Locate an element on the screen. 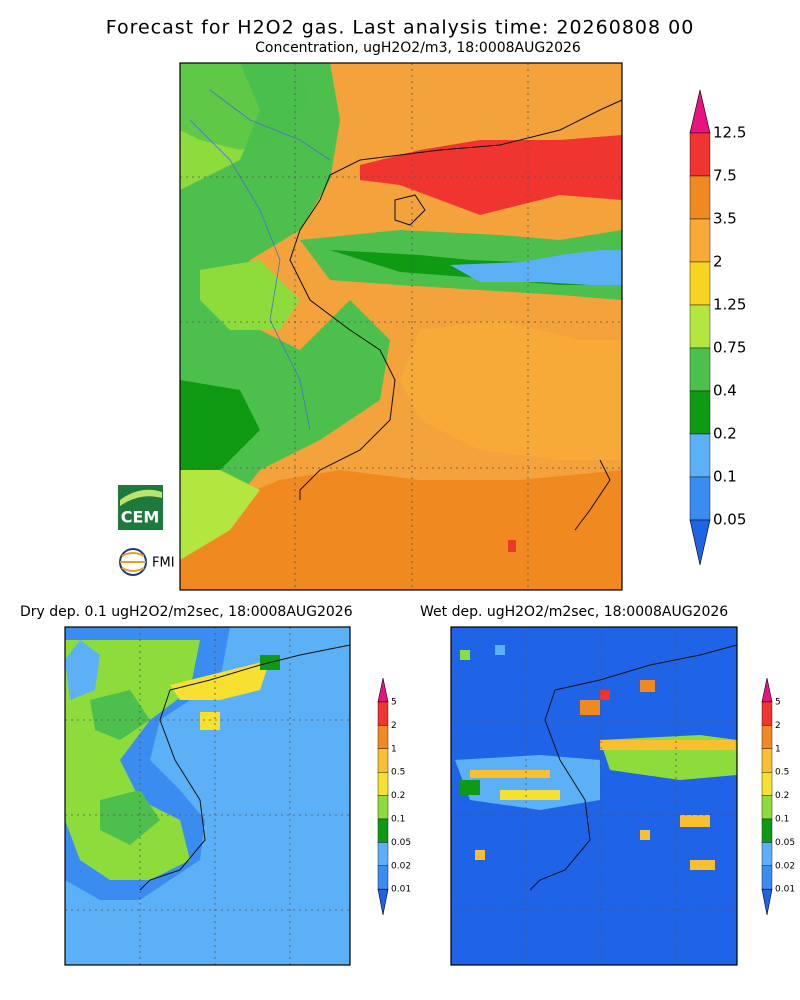  legend-label: 0.75 is located at coordinates (729, 348).